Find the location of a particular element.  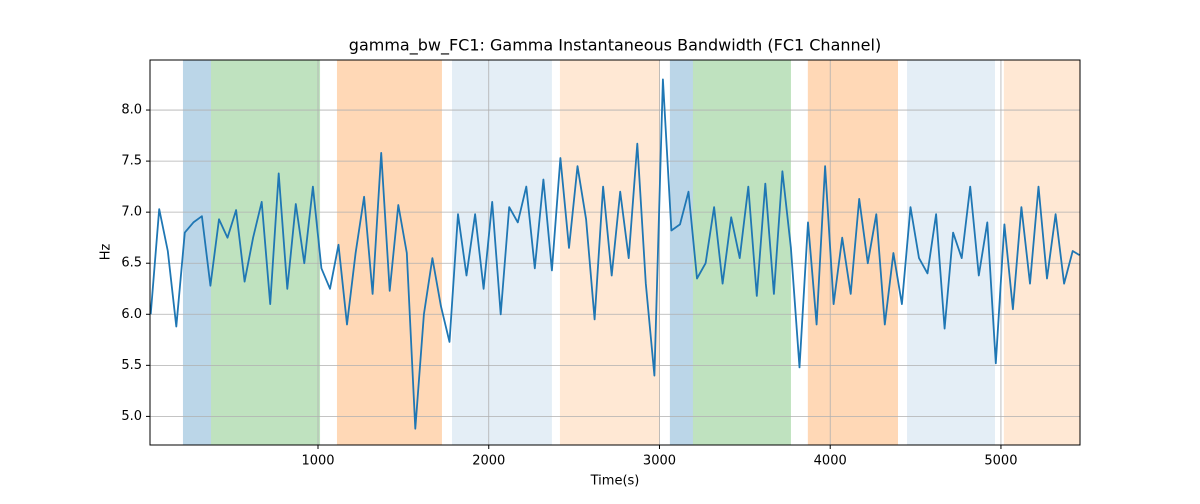

x-axis-label: Time(s) is located at coordinates (615, 481).